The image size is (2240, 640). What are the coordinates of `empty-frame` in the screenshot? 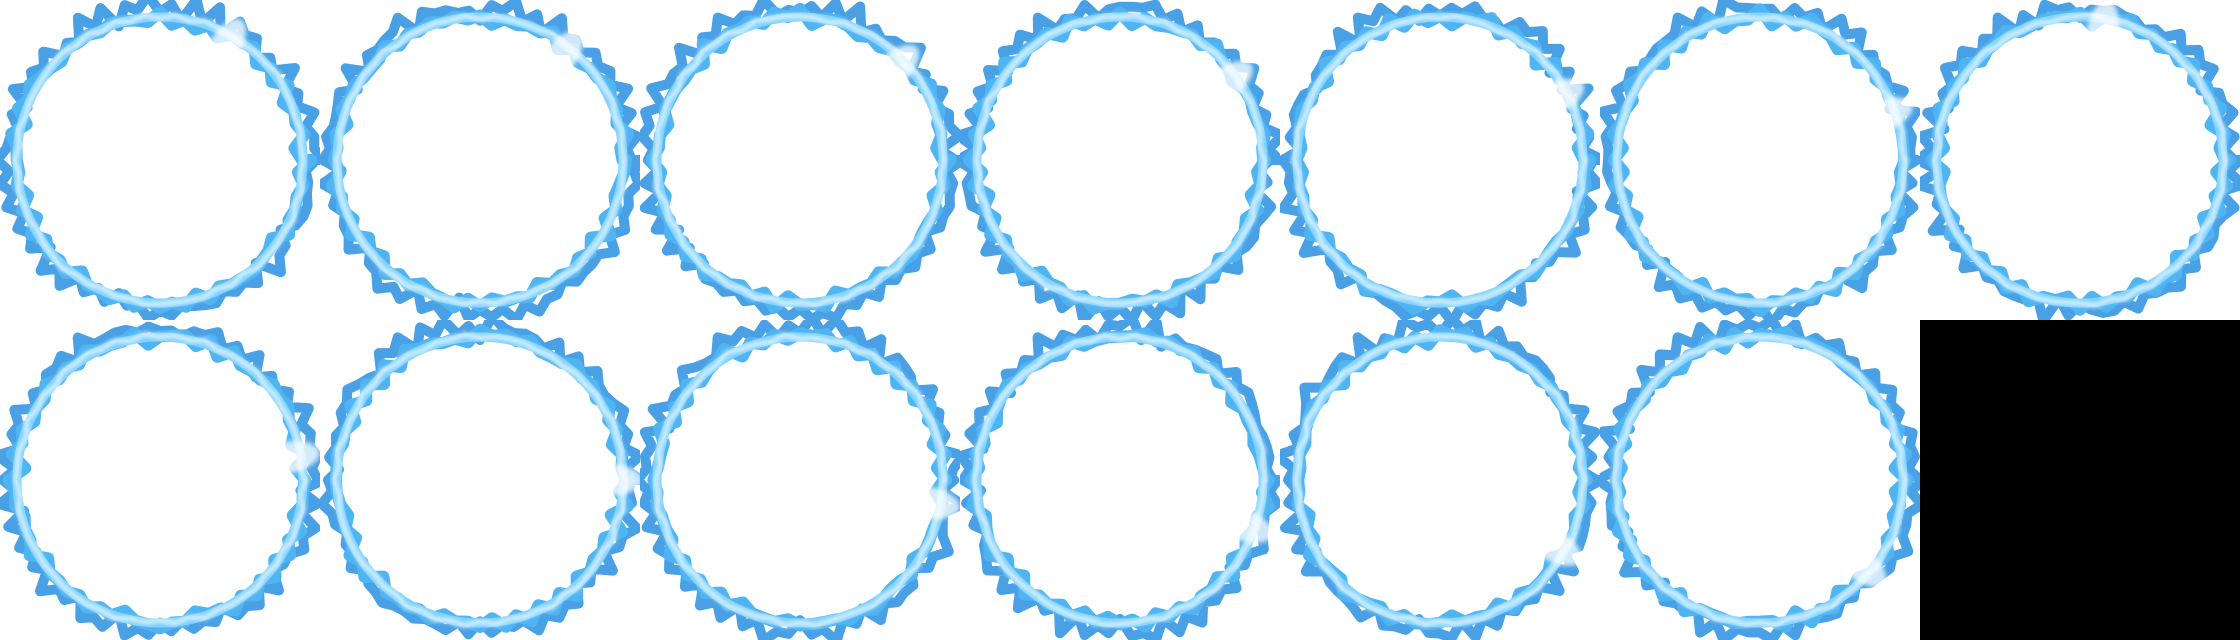 It's located at (2080, 480).